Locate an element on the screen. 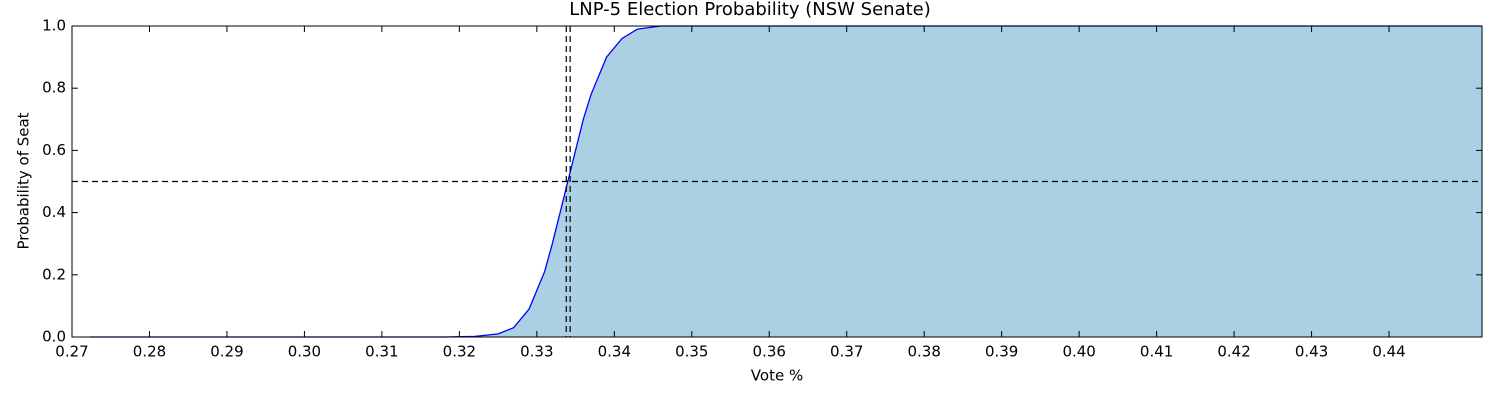 The height and width of the screenshot is (400, 1500). y-axis-label: Probability of Seat is located at coordinates (24, 180).